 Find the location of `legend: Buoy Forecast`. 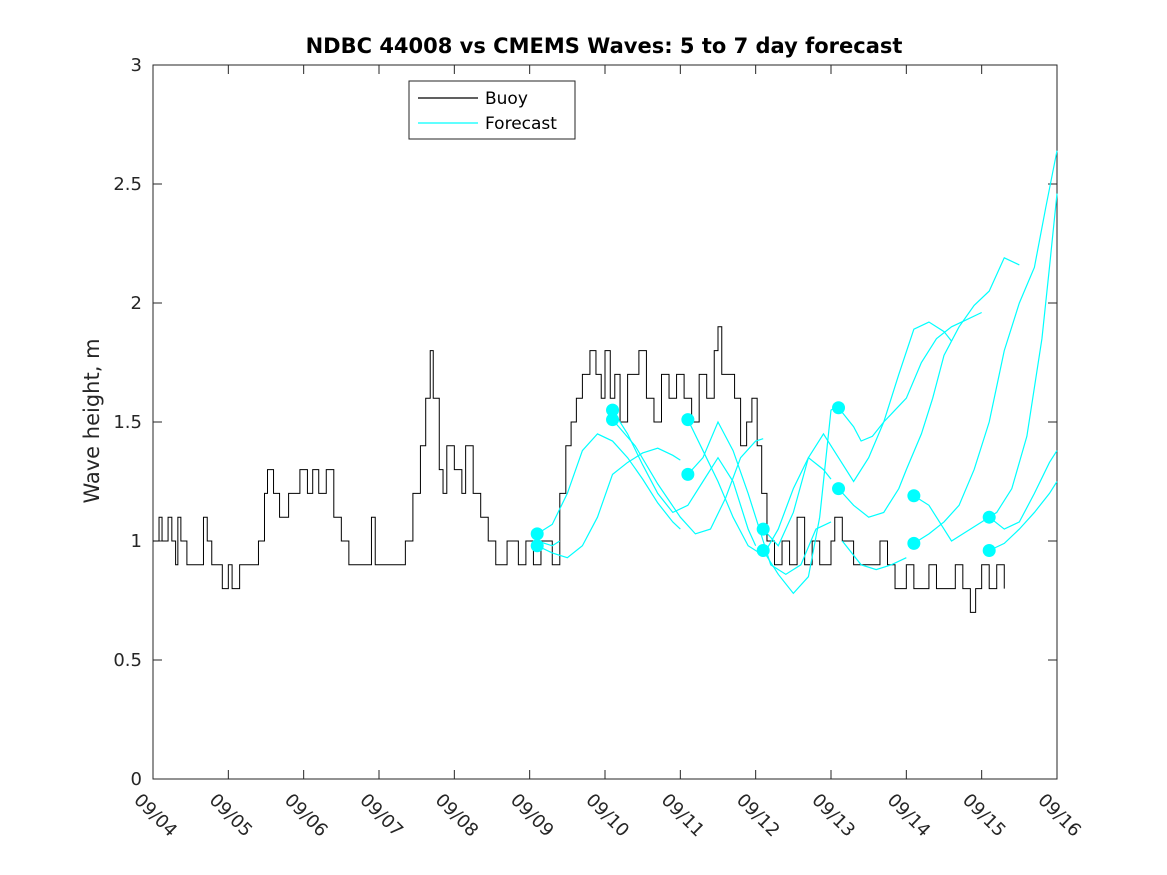

legend: Buoy Forecast is located at coordinates (492, 110).